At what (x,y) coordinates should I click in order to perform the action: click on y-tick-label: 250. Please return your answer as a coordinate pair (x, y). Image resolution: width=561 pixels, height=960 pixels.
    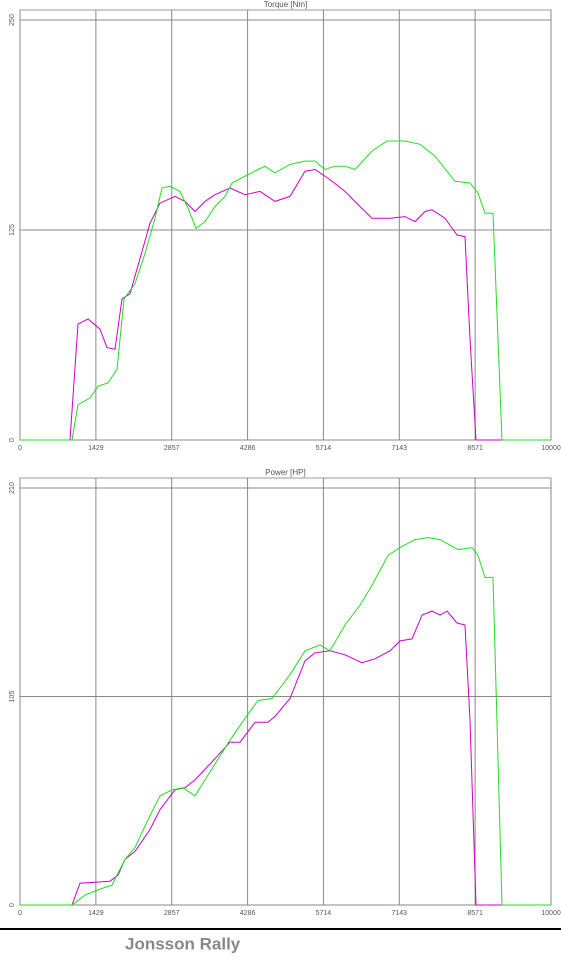
    Looking at the image, I should click on (12, 20).